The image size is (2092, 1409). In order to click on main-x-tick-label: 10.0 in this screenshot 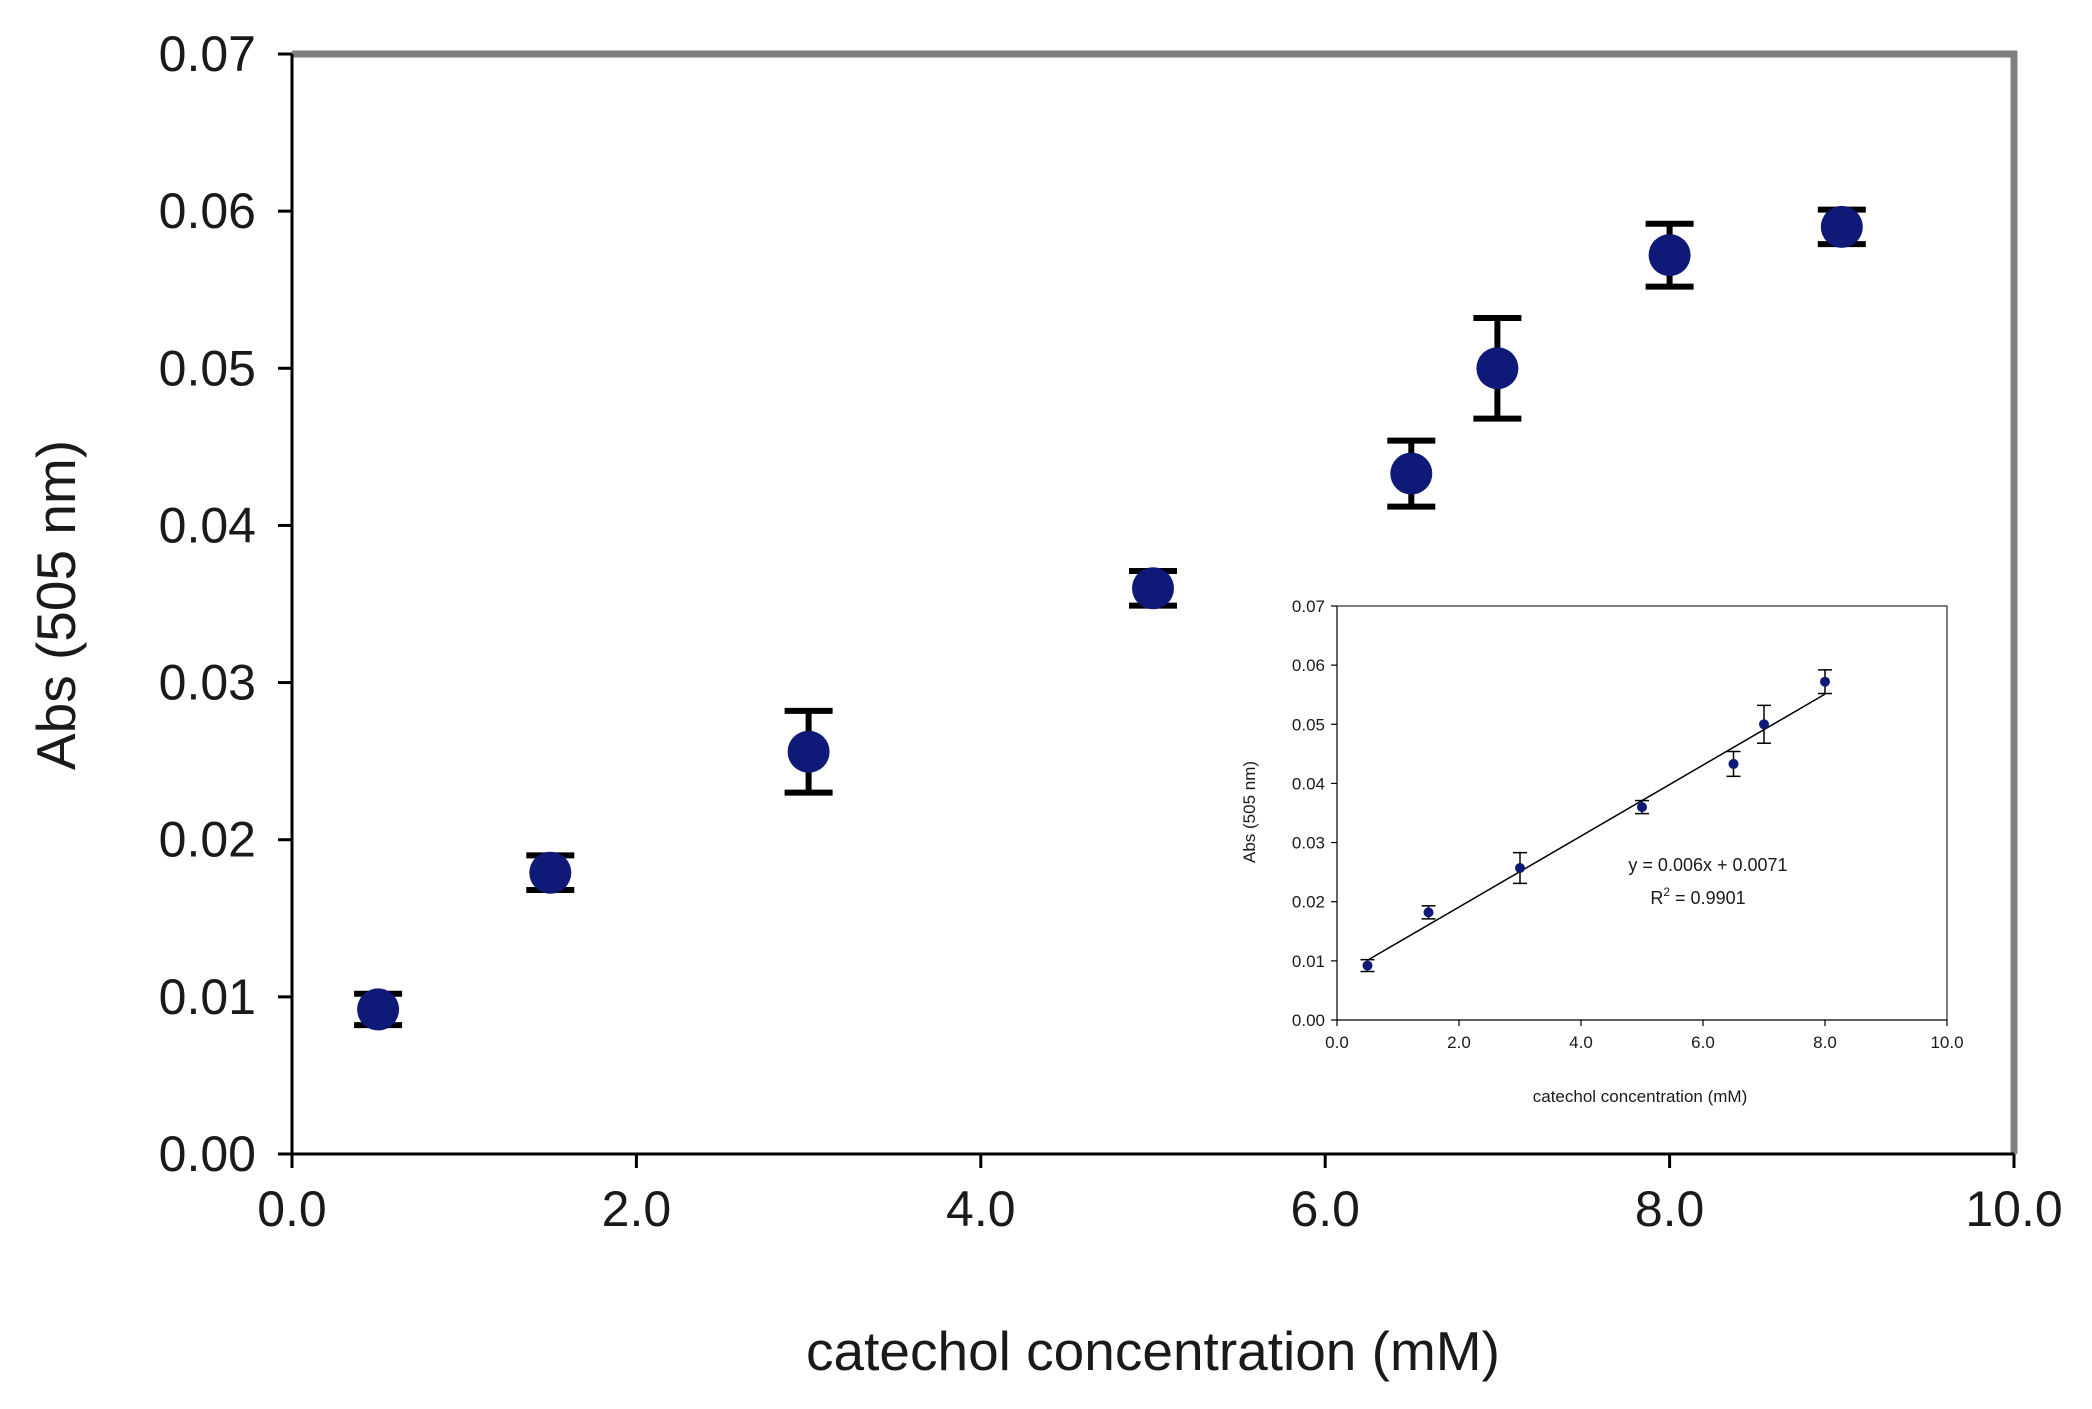, I will do `click(2013, 1209)`.